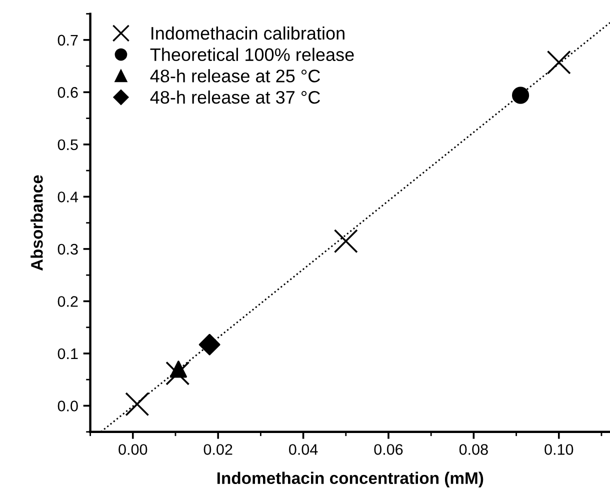 The width and height of the screenshot is (610, 493). Describe the element at coordinates (248, 33) in the screenshot. I see `legend-label: Indomethacin calibration` at that location.